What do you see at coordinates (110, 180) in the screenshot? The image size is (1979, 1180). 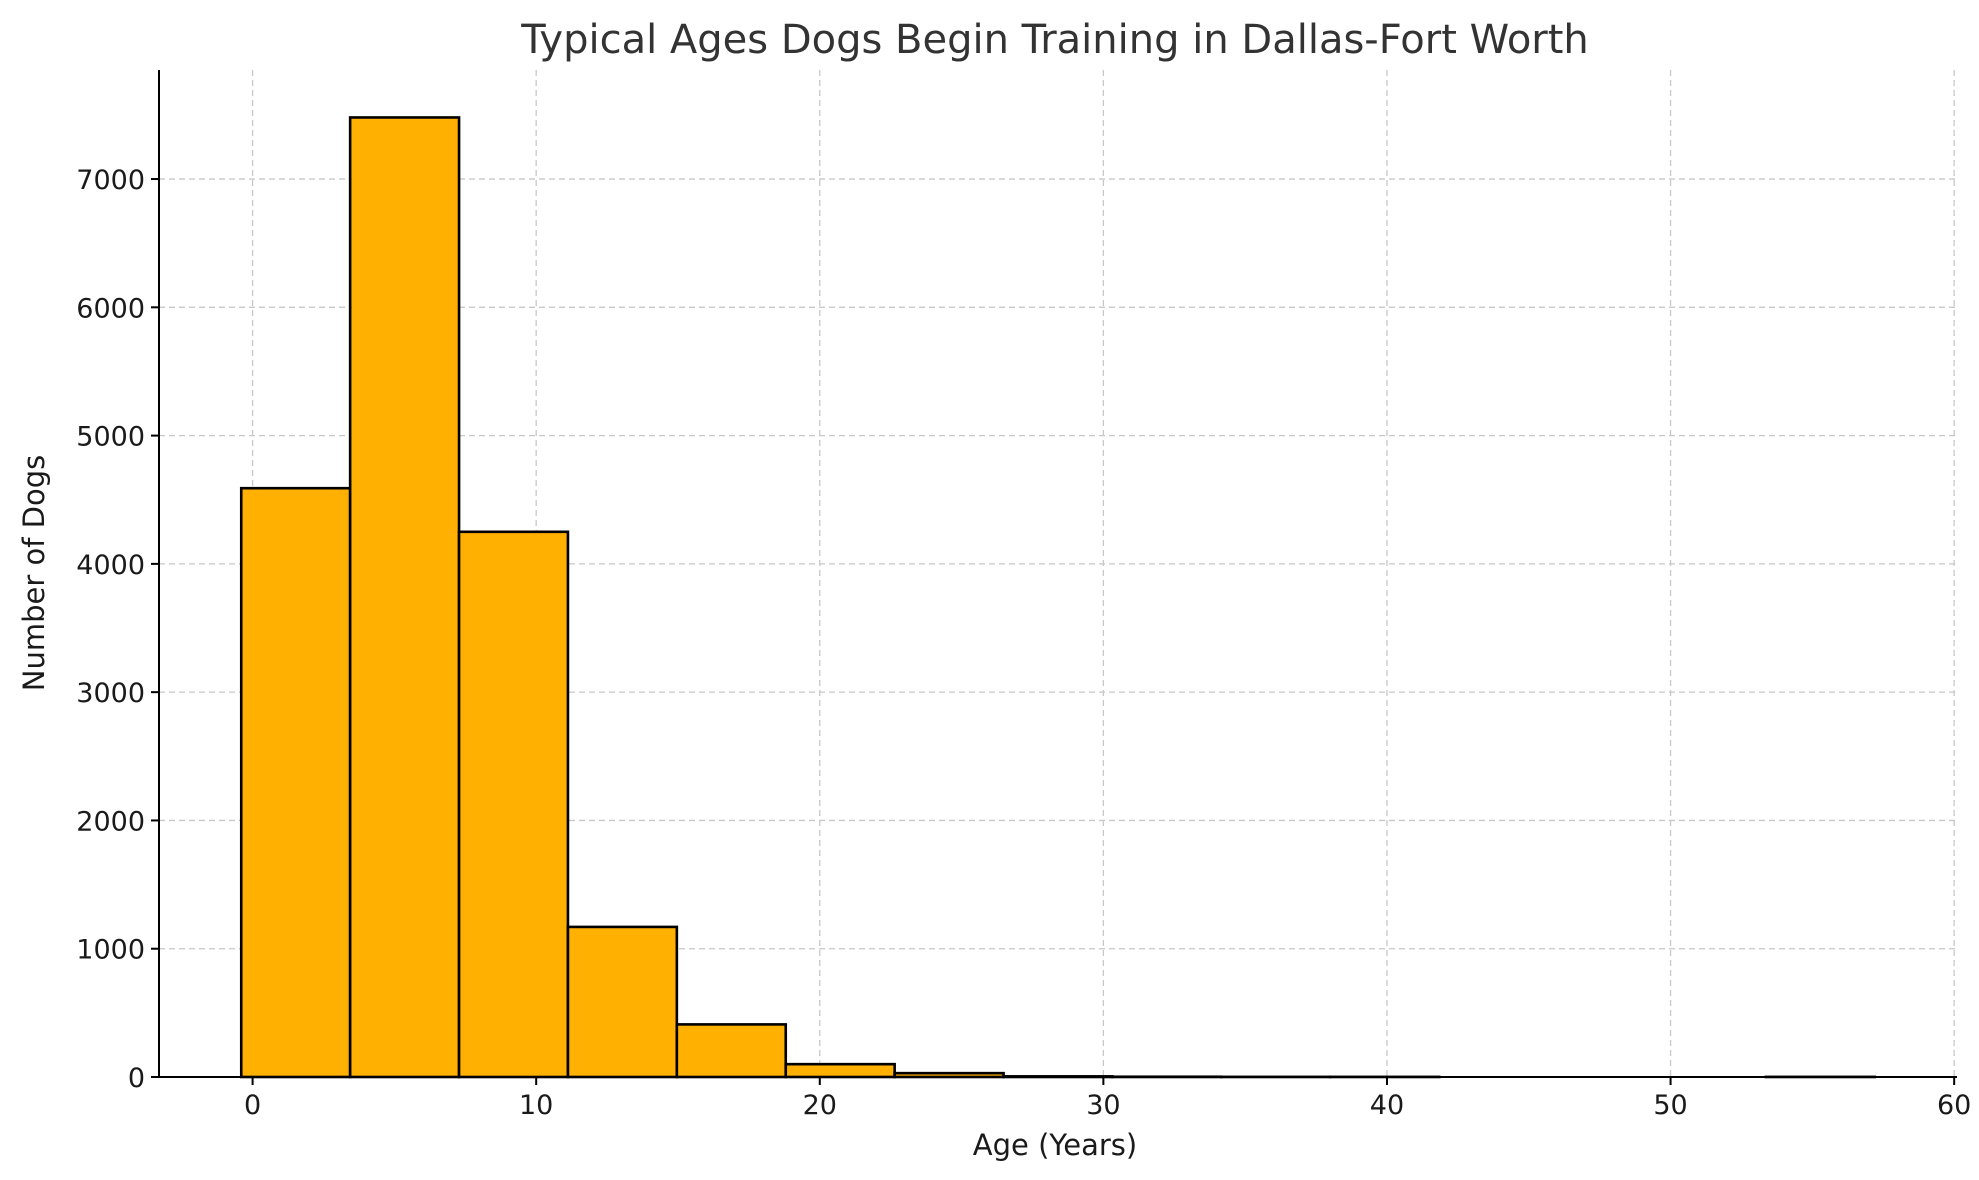 I see `y-tick-label: 7000` at bounding box center [110, 180].